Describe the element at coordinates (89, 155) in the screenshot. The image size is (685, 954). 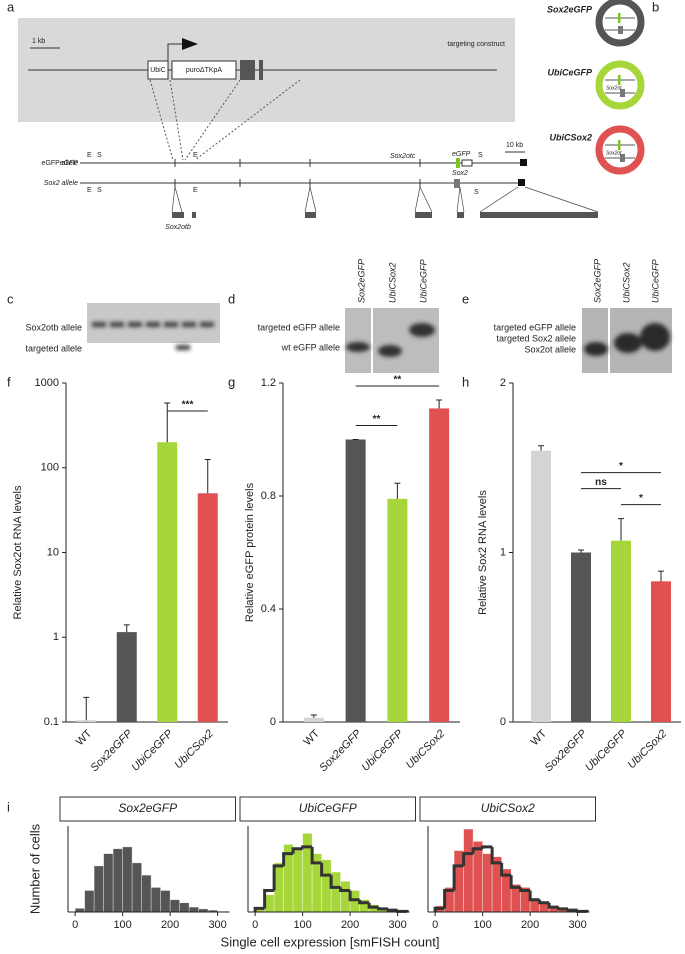
I see `site: E` at that location.